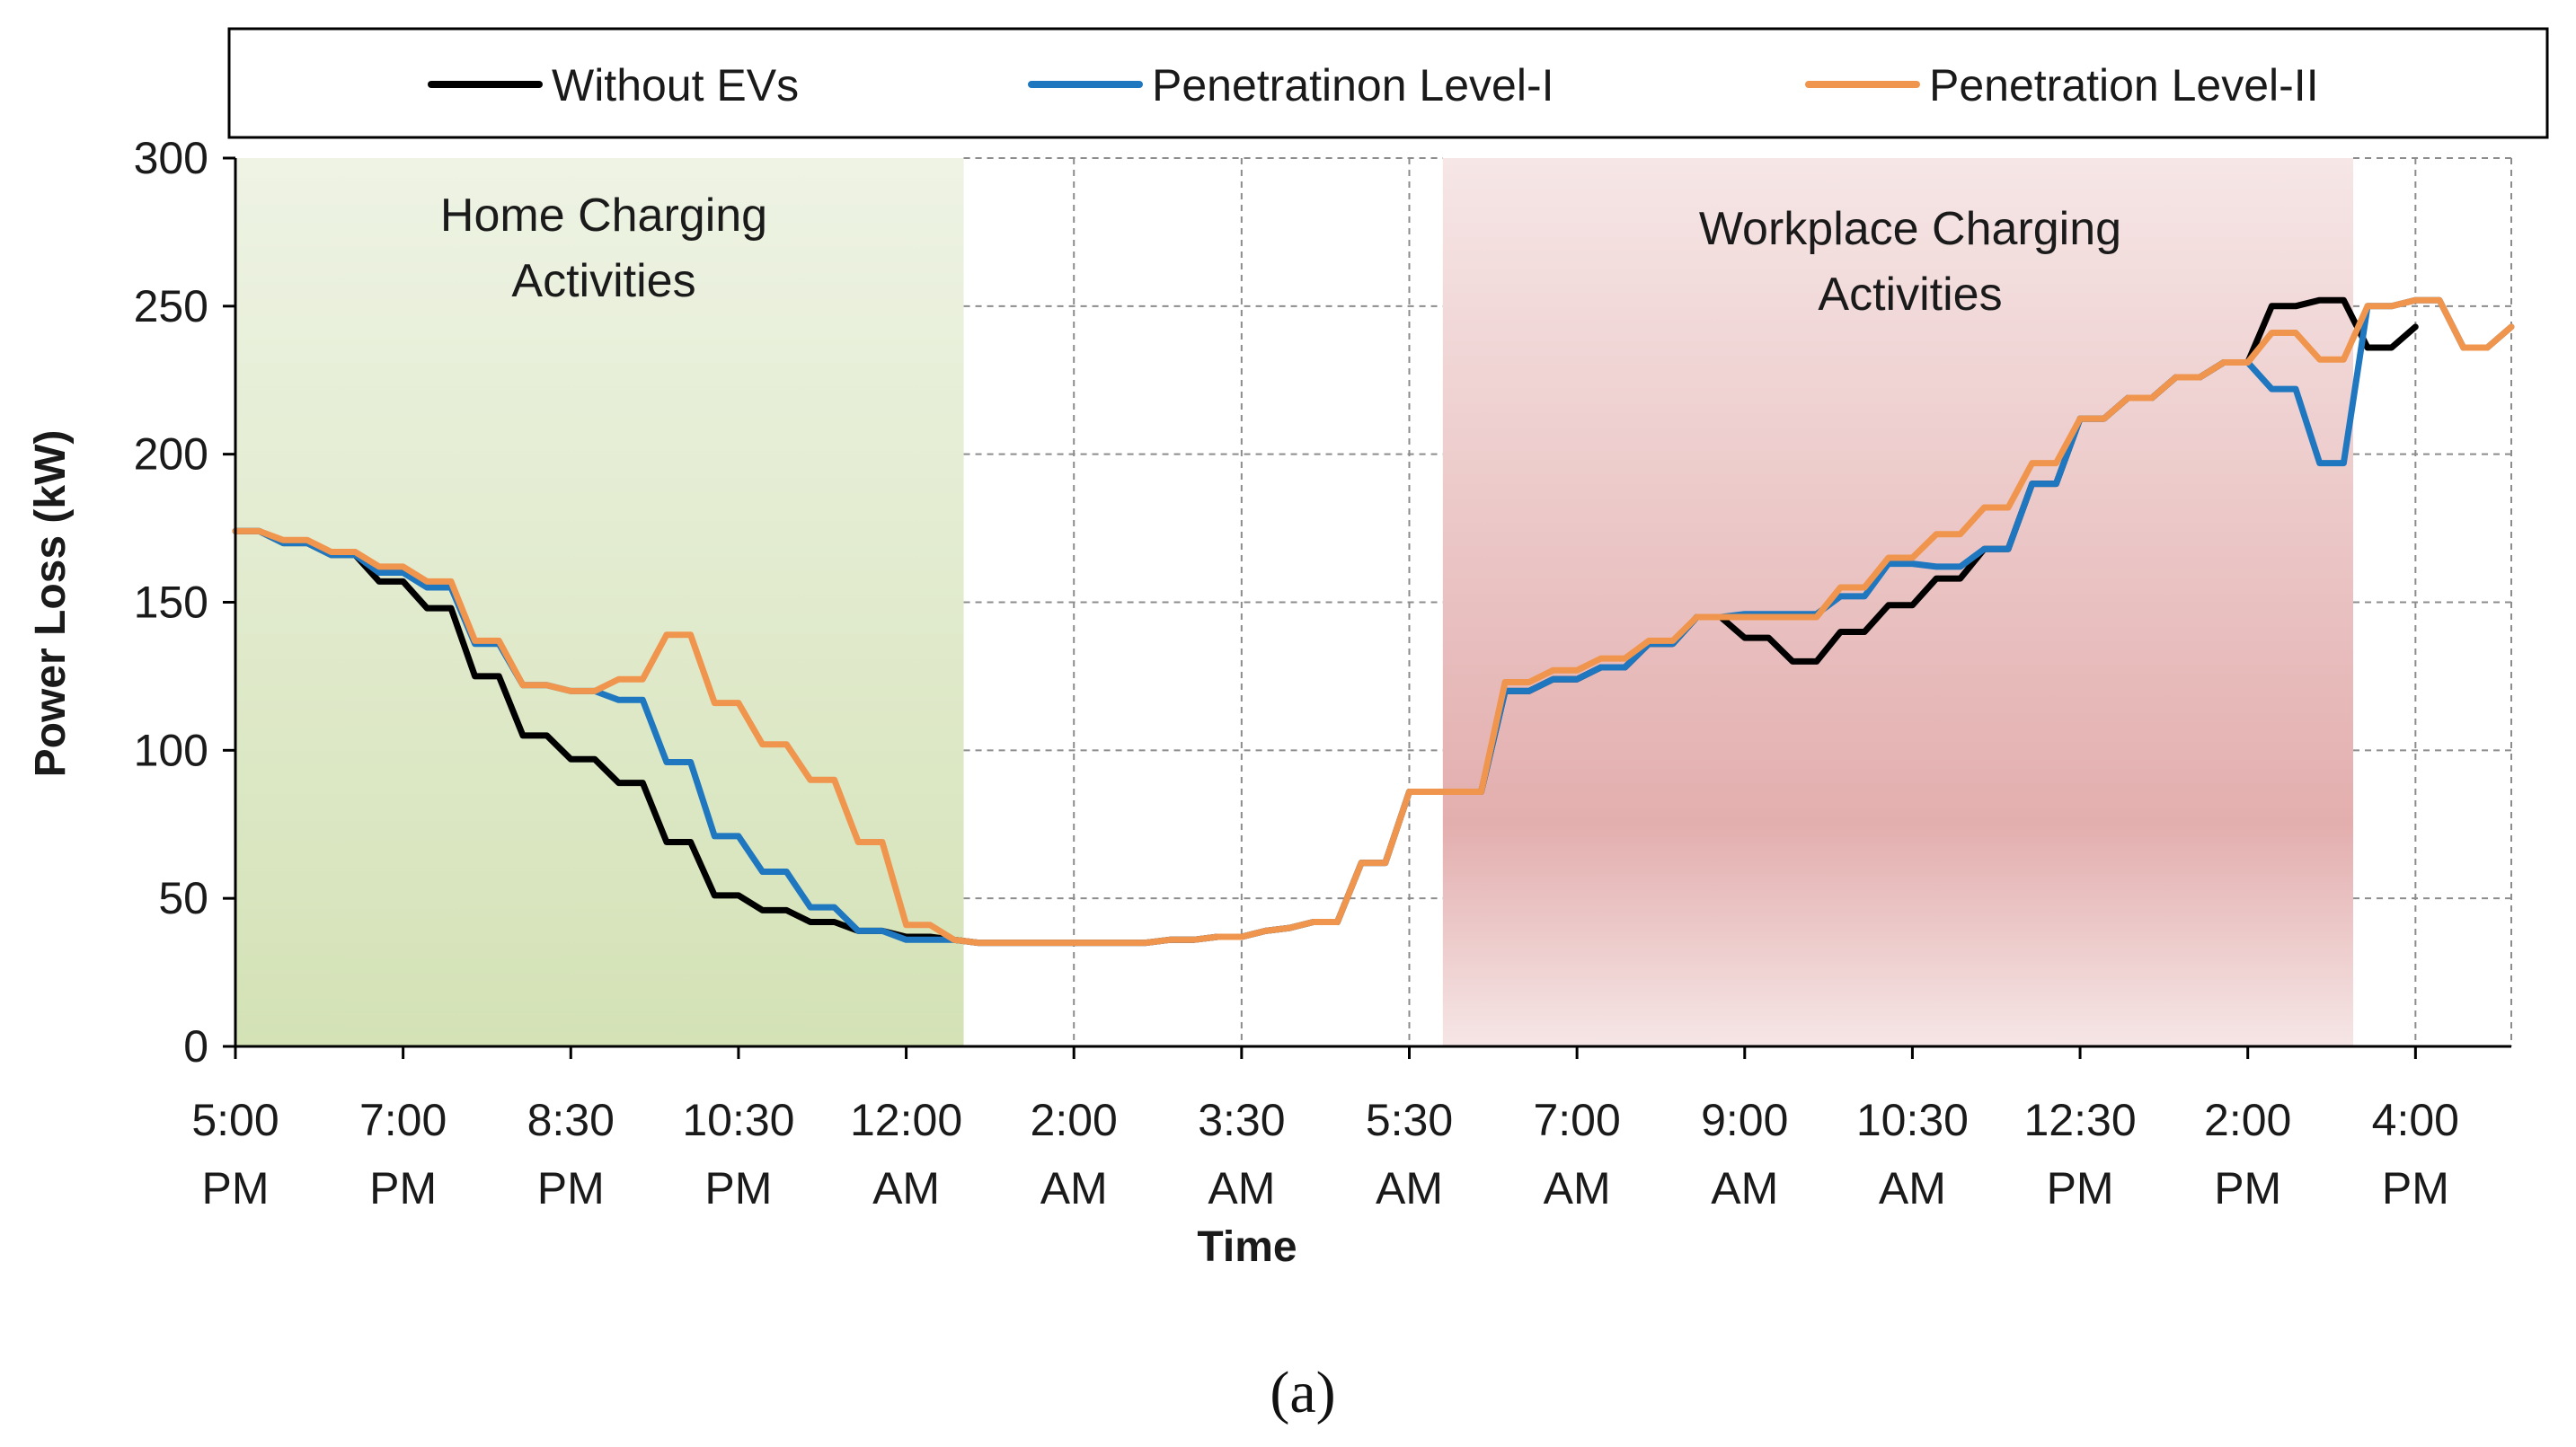  I want to click on y-tick-label-100: 100, so click(171, 750).